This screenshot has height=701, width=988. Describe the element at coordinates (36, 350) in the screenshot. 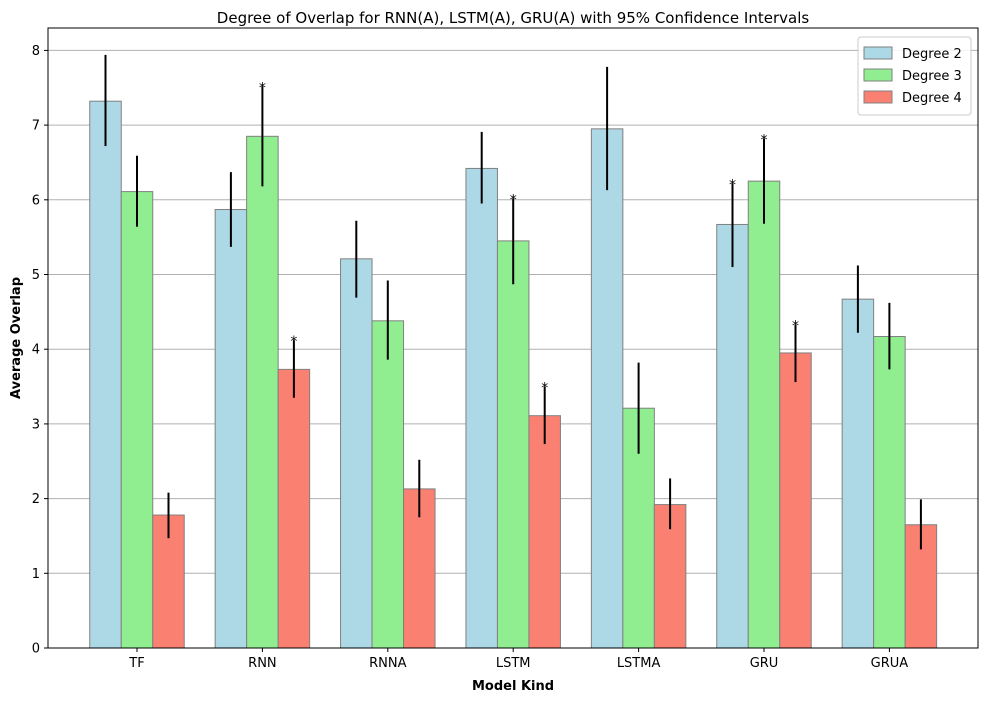

I see `y-tick-label: 4` at that location.